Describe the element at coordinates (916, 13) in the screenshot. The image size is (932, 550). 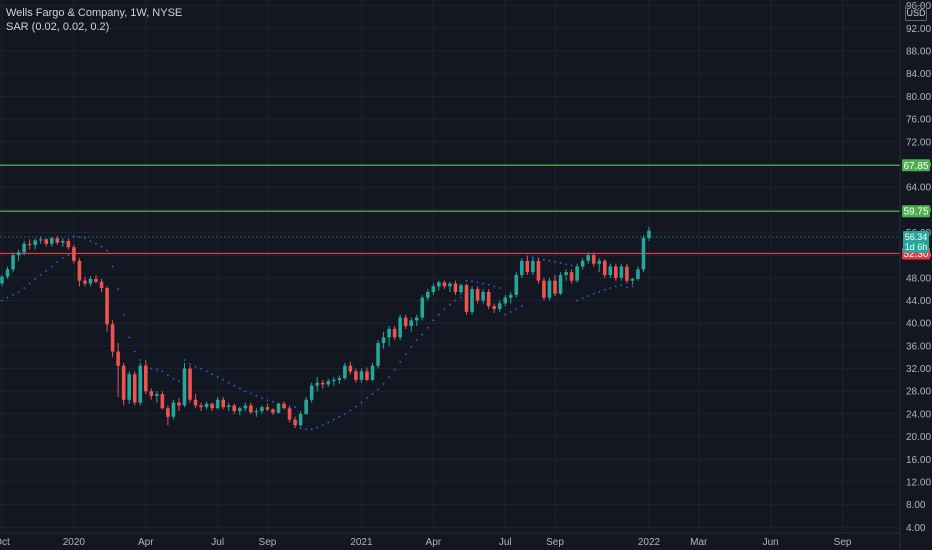
I see `currency-badge: USD` at that location.